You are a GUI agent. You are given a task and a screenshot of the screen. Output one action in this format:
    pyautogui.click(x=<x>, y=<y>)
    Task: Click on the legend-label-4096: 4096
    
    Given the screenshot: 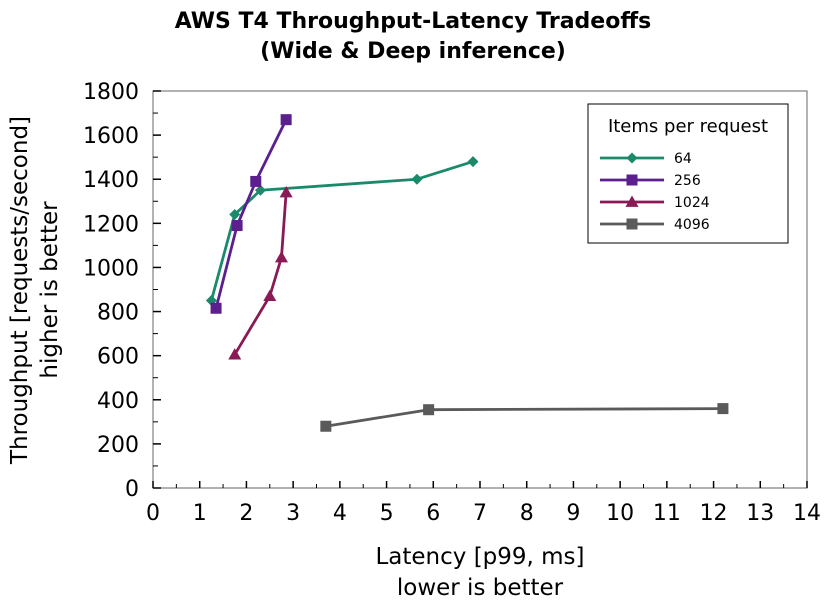 What is the action you would take?
    pyautogui.click(x=692, y=225)
    